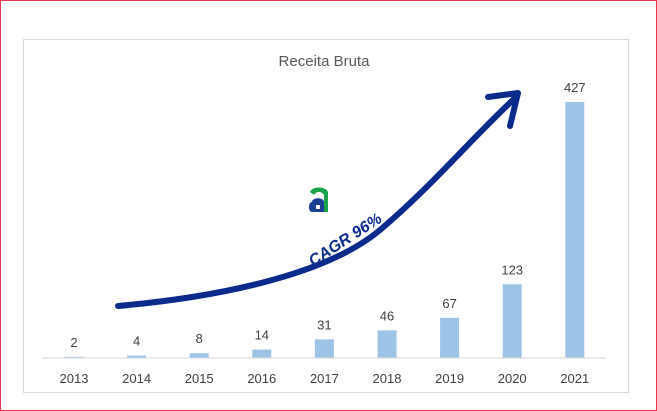 This screenshot has width=657, height=411. What do you see at coordinates (136, 341) in the screenshot?
I see `data-label-2014: 4` at bounding box center [136, 341].